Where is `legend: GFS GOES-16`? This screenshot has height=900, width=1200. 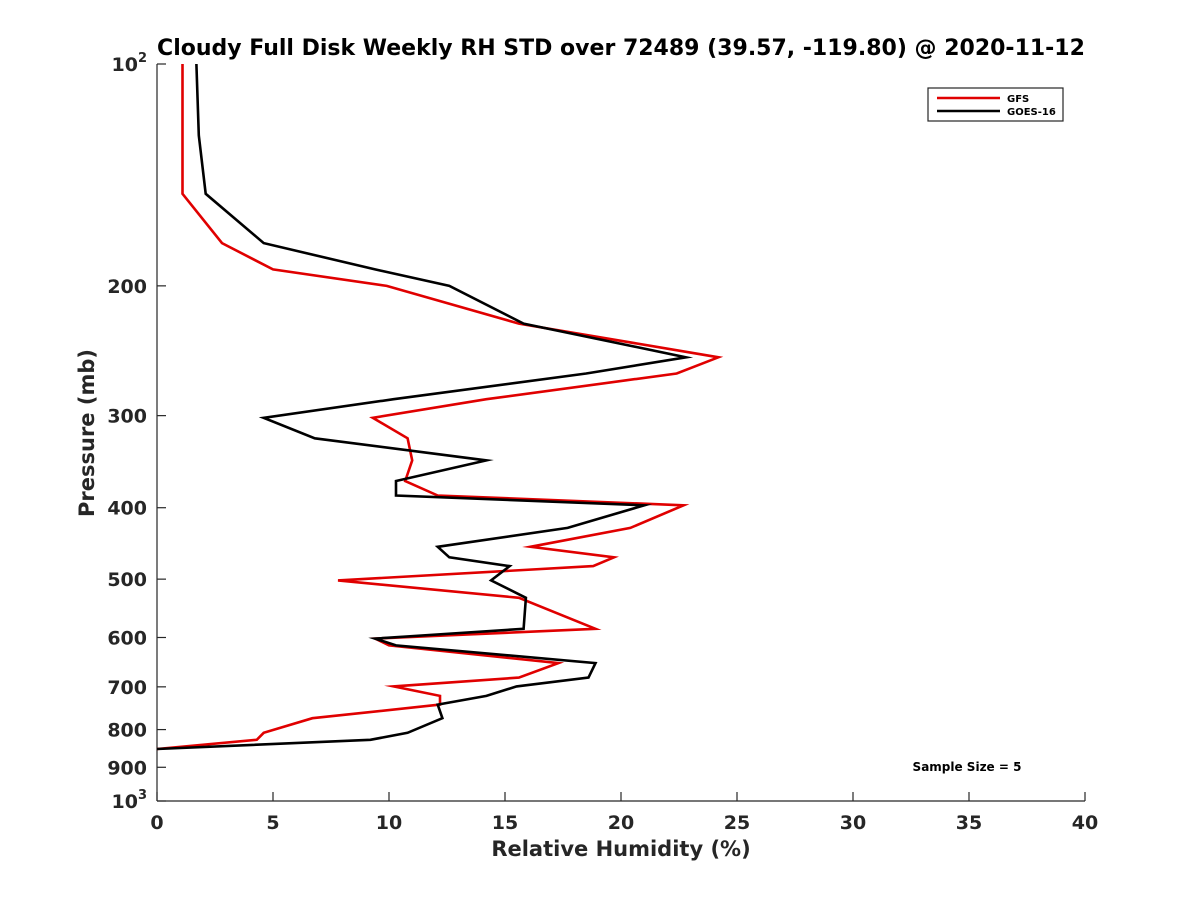 legend: GFS GOES-16 is located at coordinates (995, 104).